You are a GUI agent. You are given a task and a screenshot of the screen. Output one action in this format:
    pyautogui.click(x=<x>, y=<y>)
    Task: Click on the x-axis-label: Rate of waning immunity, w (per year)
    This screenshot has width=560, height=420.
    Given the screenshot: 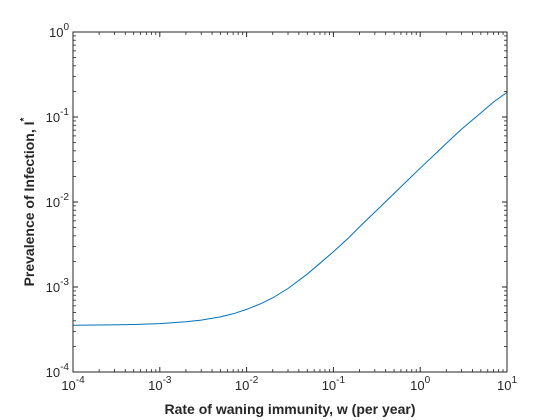 What is the action you would take?
    pyautogui.click(x=289, y=409)
    